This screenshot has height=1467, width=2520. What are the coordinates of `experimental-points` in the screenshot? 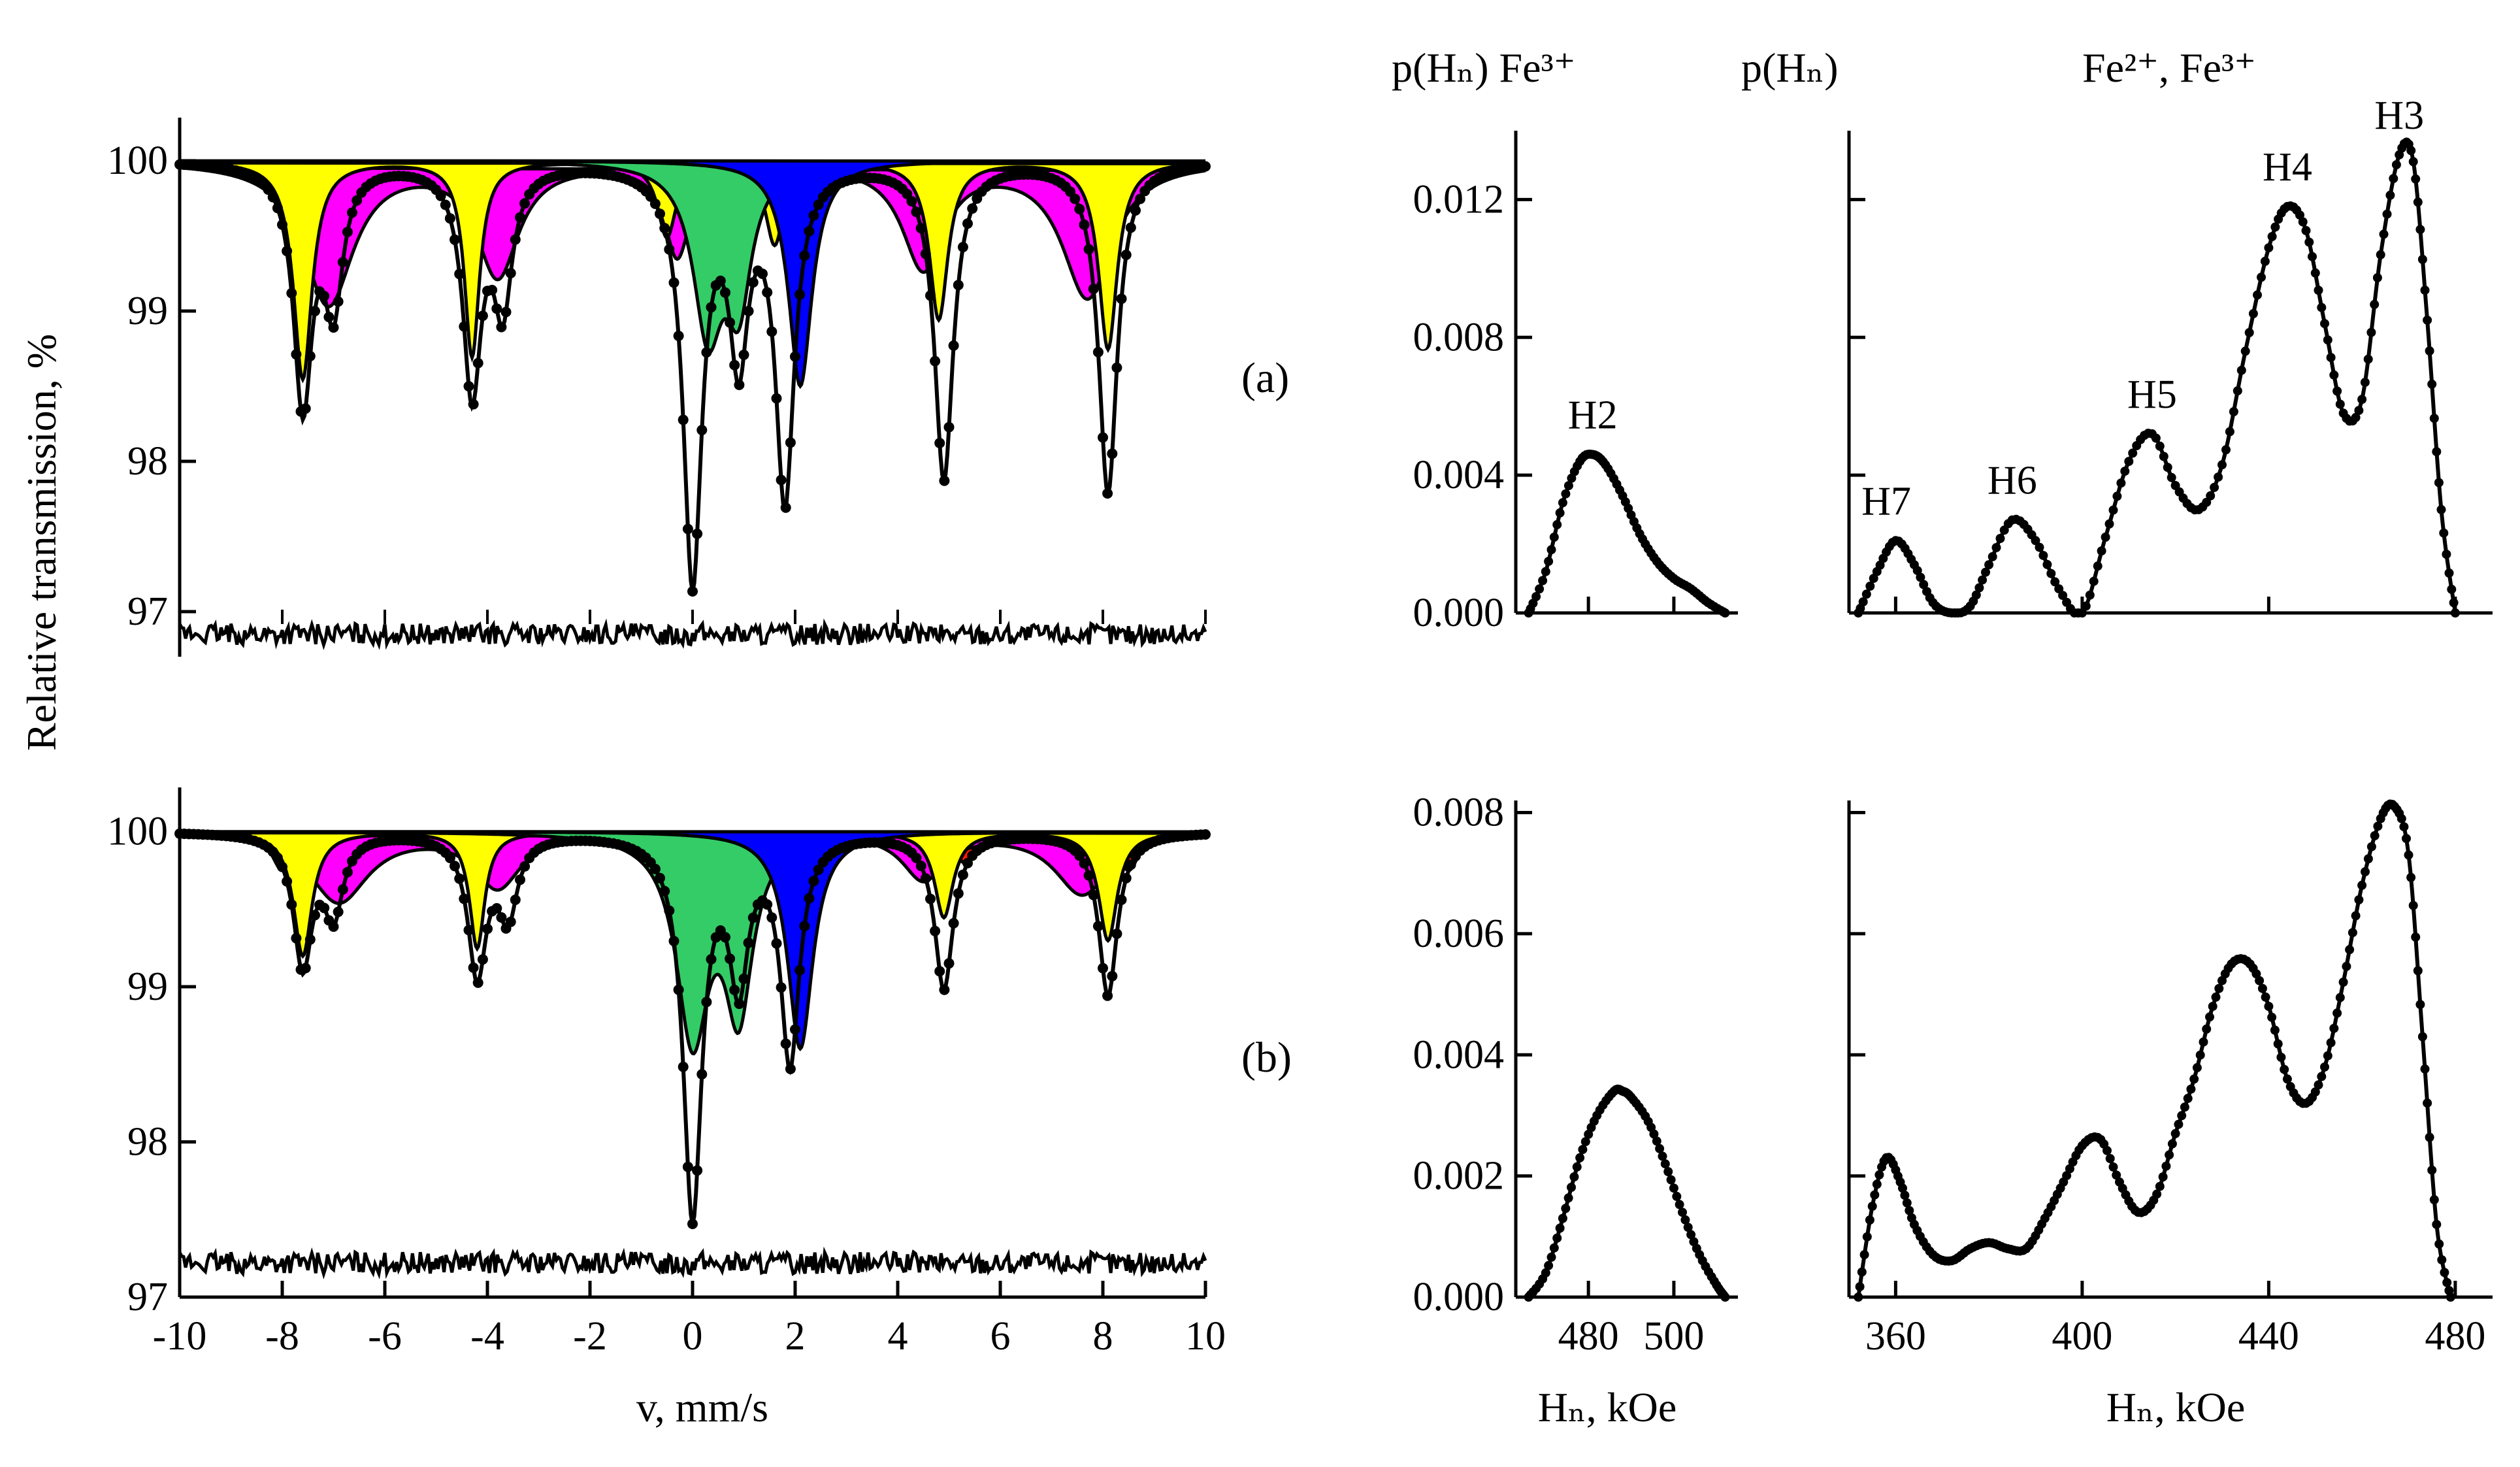 It's located at (692, 378).